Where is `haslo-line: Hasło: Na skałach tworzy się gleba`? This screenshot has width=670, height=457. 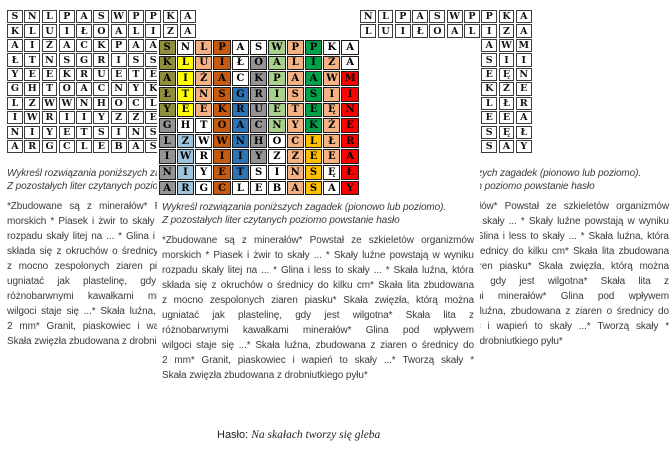
haslo-line: Hasło: Na skałach tworzy się gleba is located at coordinates (298, 435).